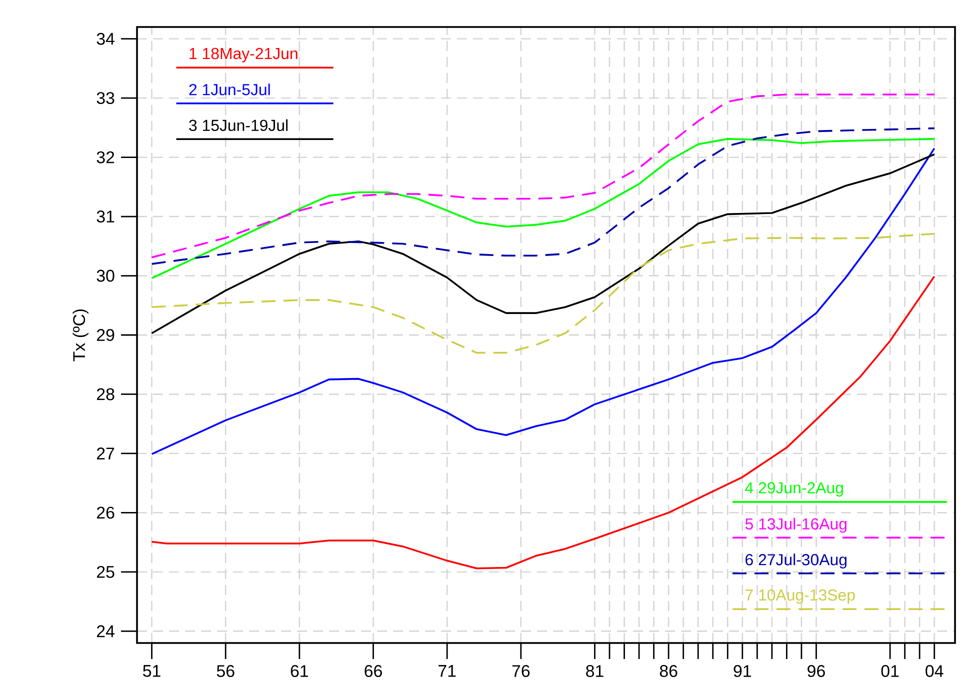  I want to click on x-tick-label: 71, so click(447, 671).